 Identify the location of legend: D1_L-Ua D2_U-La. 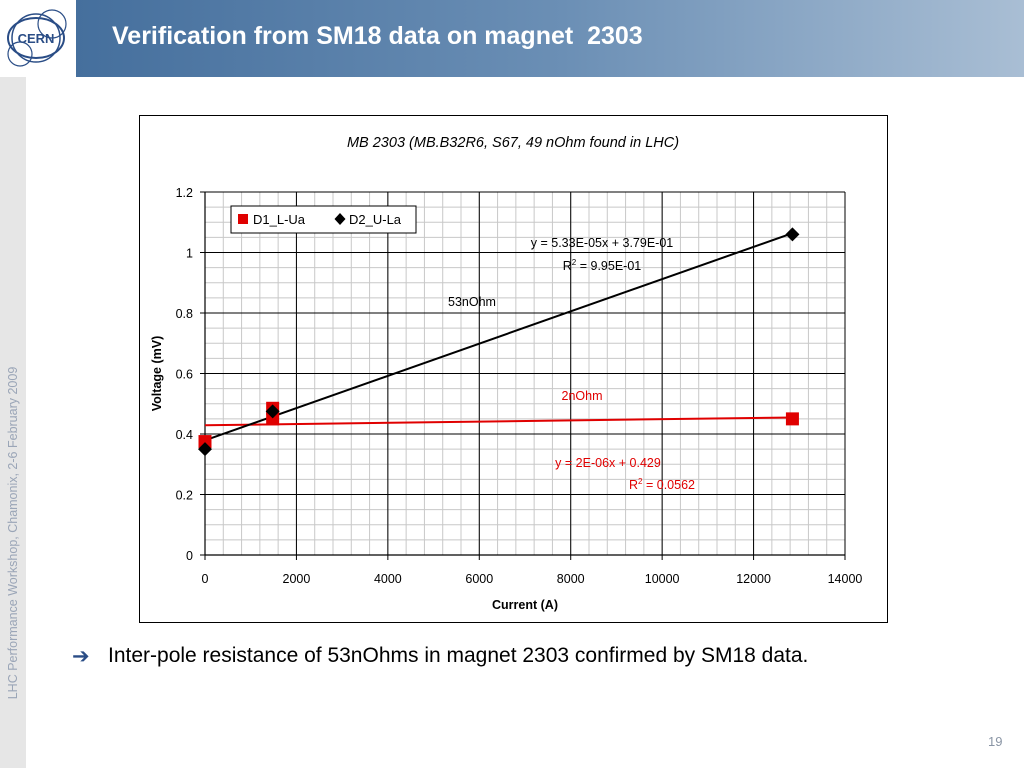
(323, 219).